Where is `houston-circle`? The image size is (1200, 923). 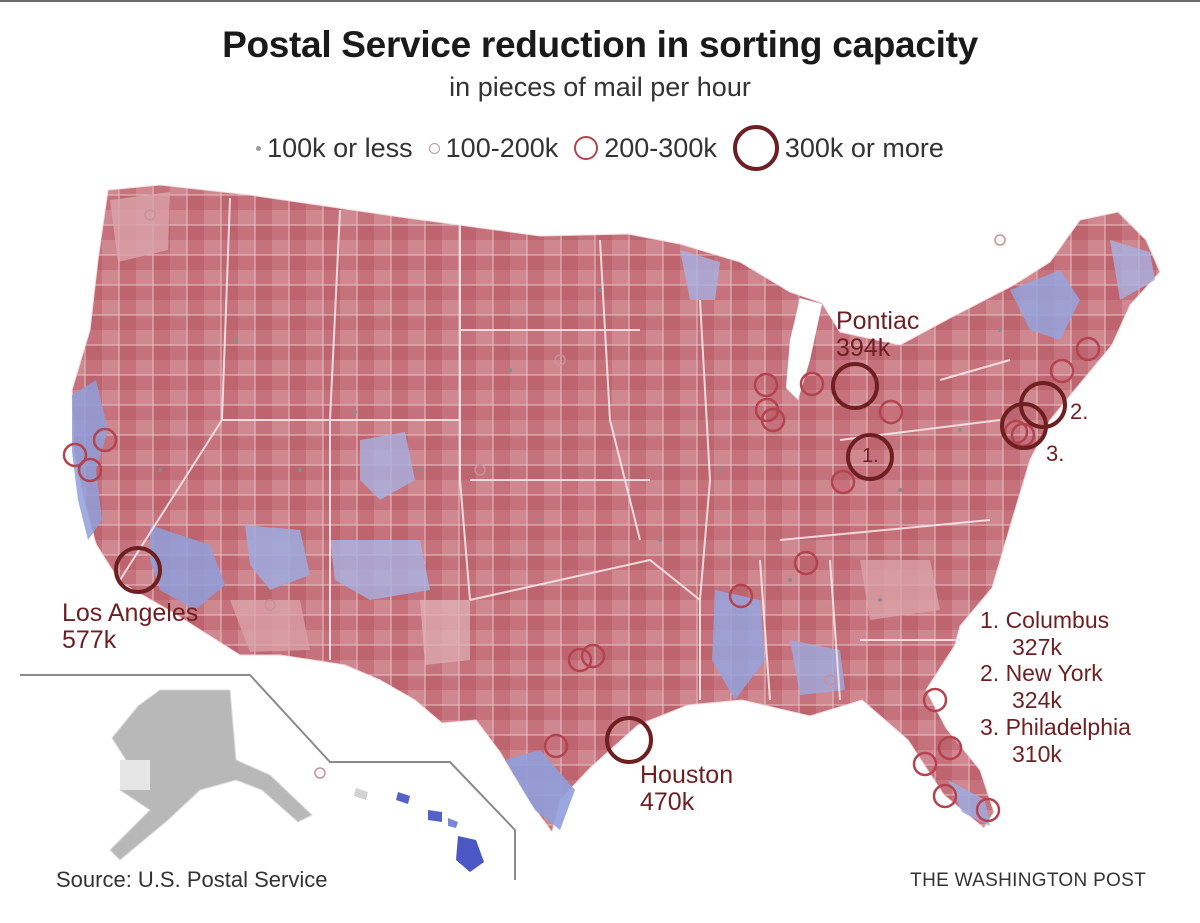 houston-circle is located at coordinates (629, 740).